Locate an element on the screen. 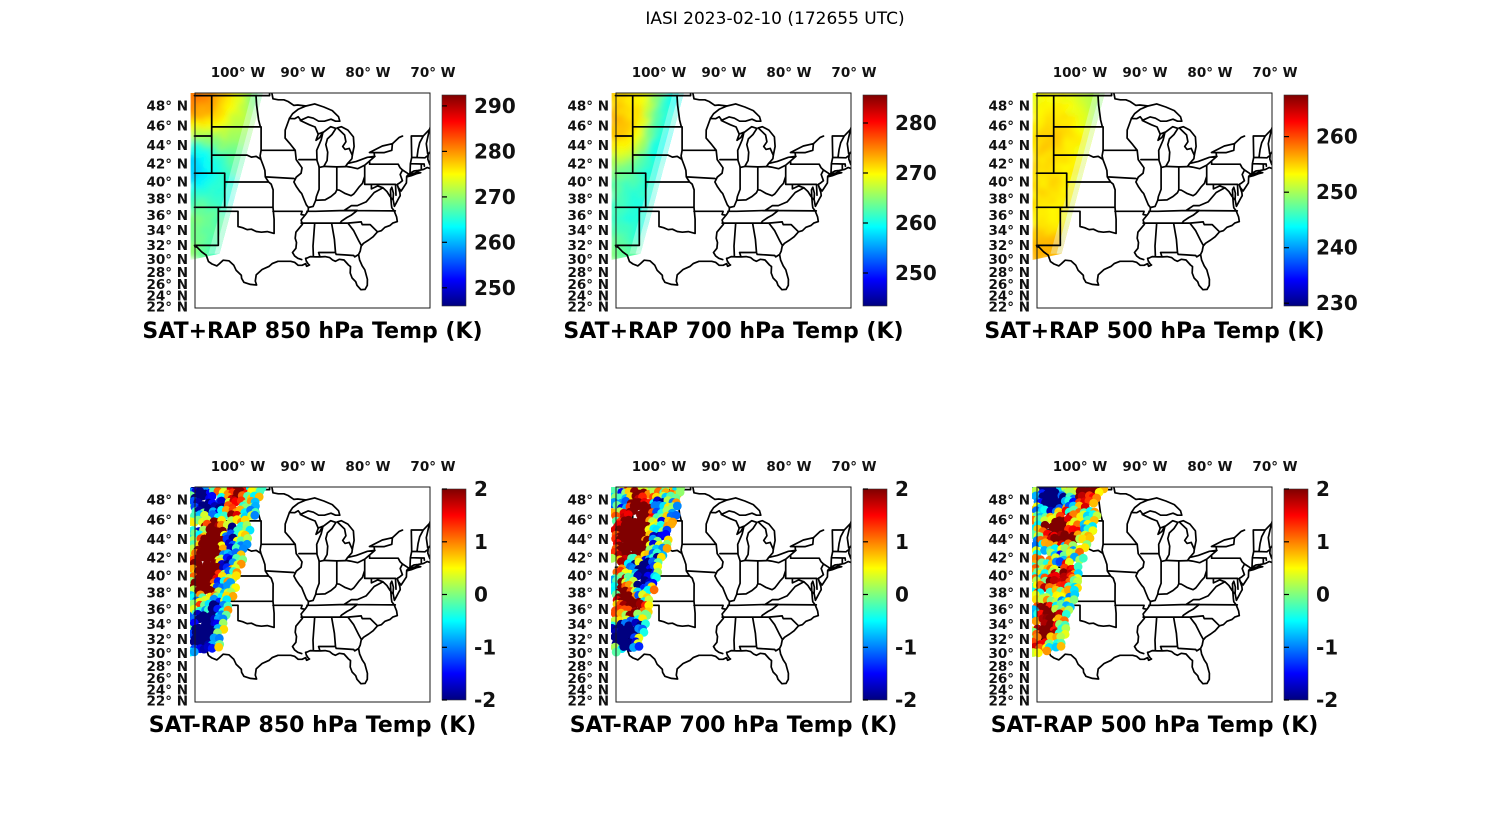 The image size is (1500, 825). panel-title: SAT-RAP 850 hPa Temp (K) is located at coordinates (312, 725).